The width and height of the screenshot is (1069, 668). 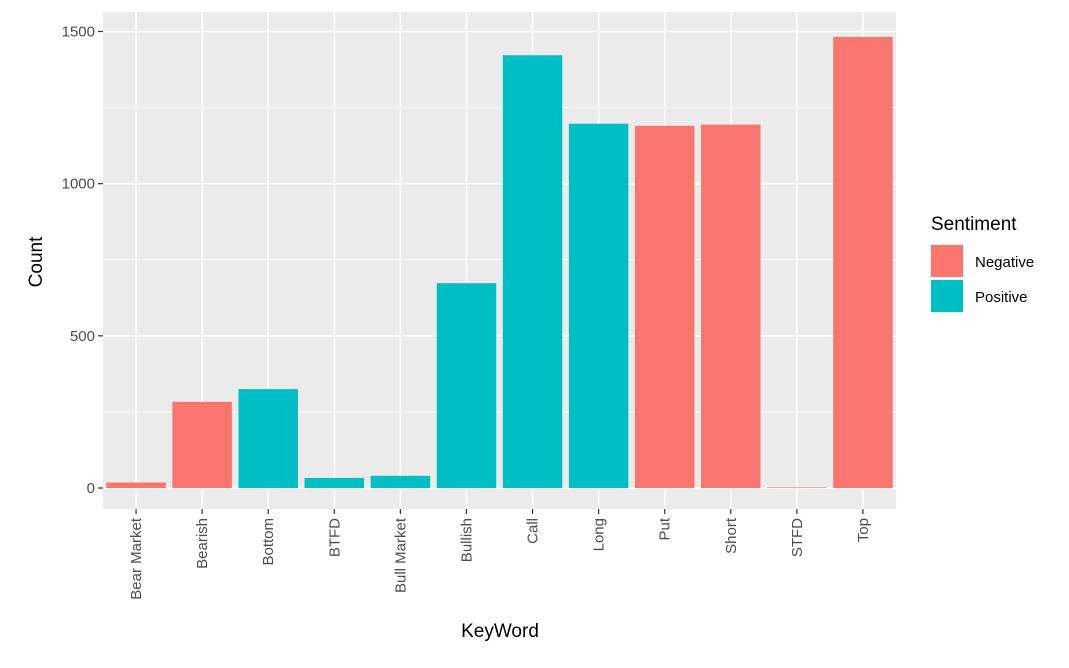 I want to click on x-tick-label: Put, so click(x=665, y=528).